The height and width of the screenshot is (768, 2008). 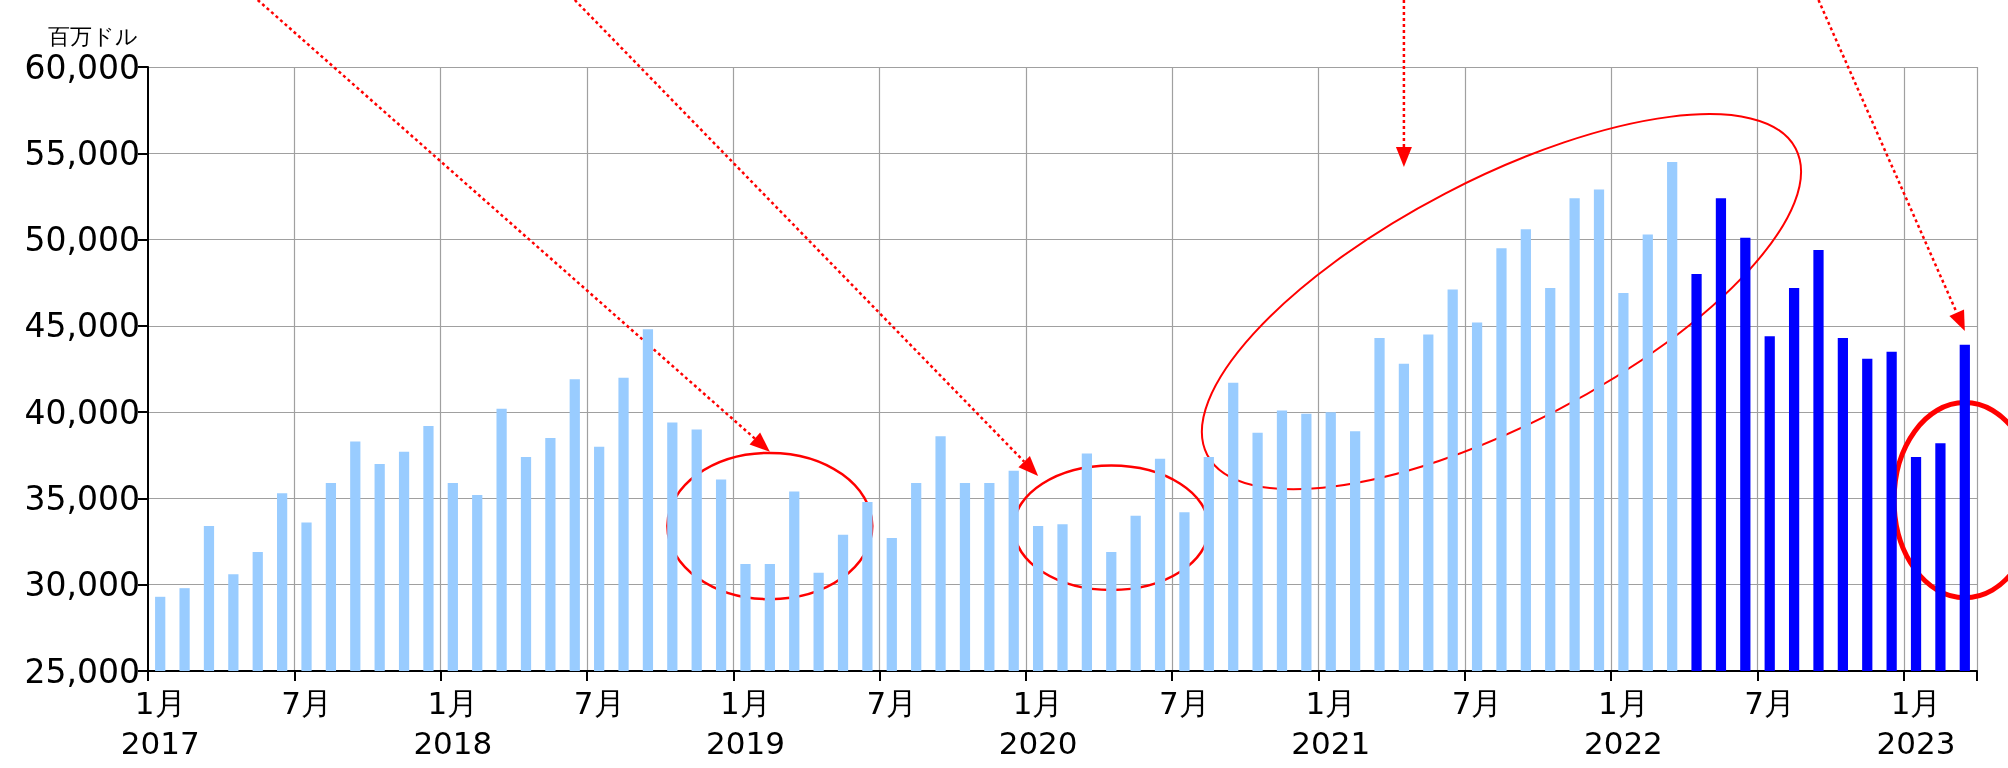 I want to click on y-tick-label: 40,000, so click(x=82, y=412).